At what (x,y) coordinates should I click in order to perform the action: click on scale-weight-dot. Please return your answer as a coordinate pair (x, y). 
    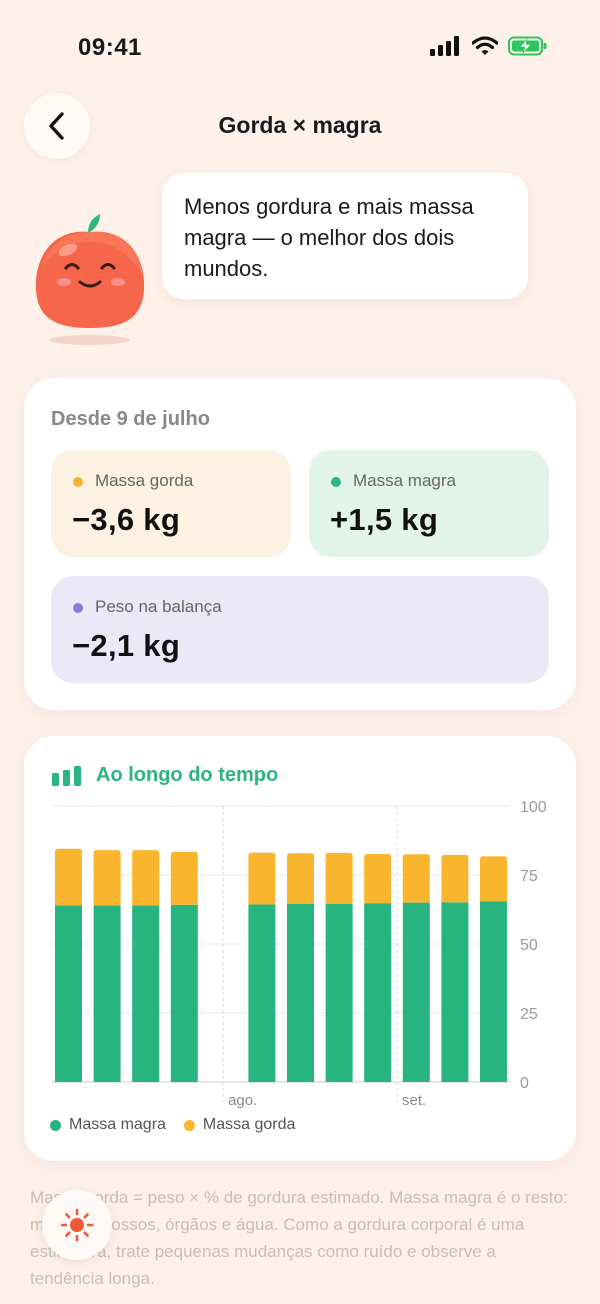
    Looking at the image, I should click on (78, 608).